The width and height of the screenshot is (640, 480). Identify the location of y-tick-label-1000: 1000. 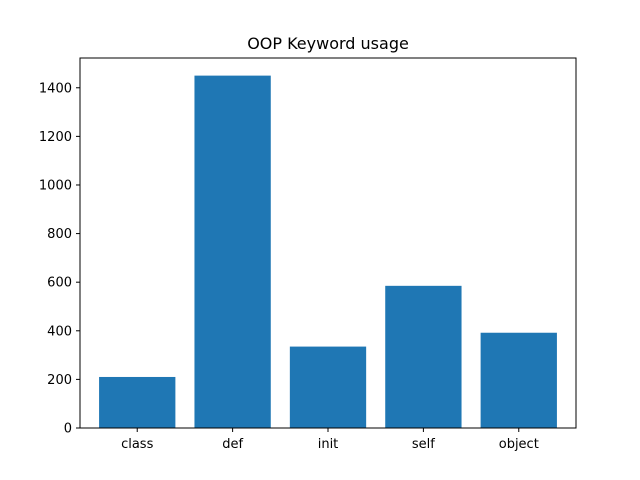
(55, 185).